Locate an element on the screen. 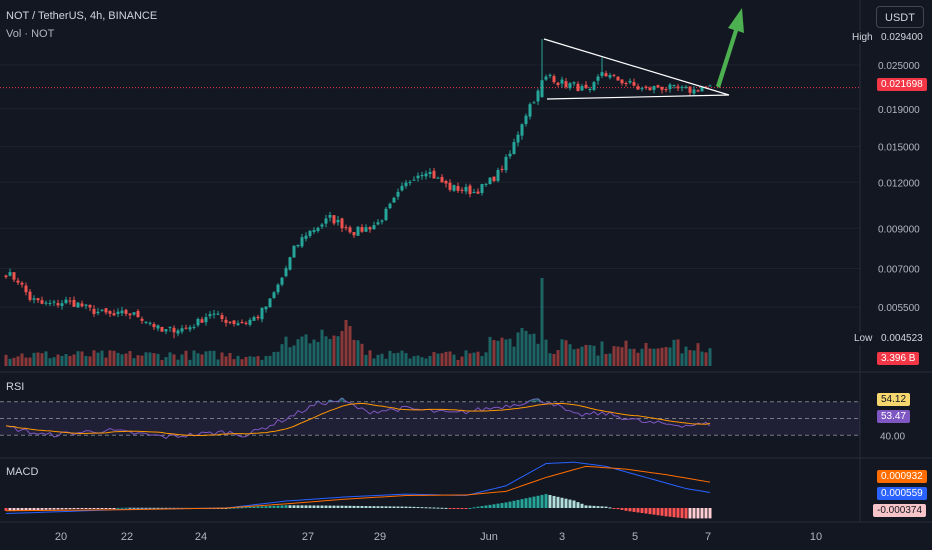  breakout-arrow is located at coordinates (730, 48).